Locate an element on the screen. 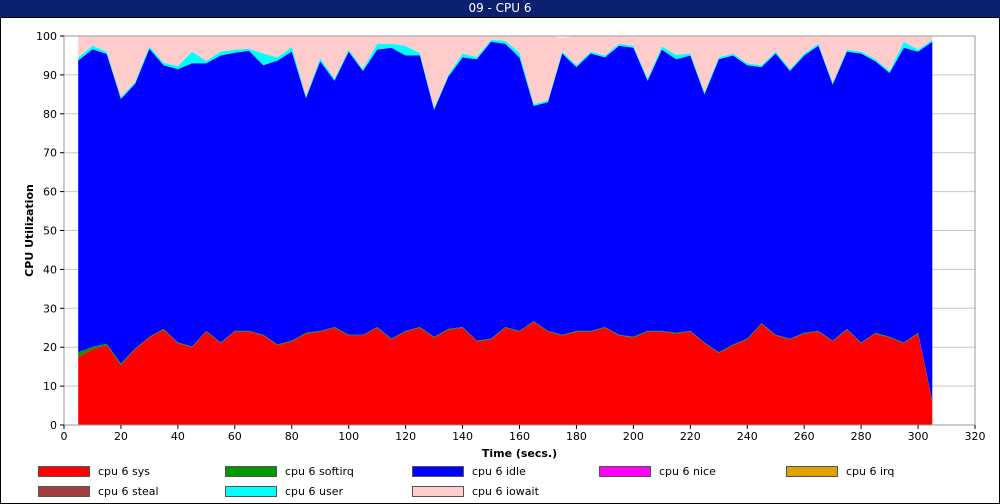 The height and width of the screenshot is (504, 1000). legend-label: cpu 6 steal is located at coordinates (128, 491).